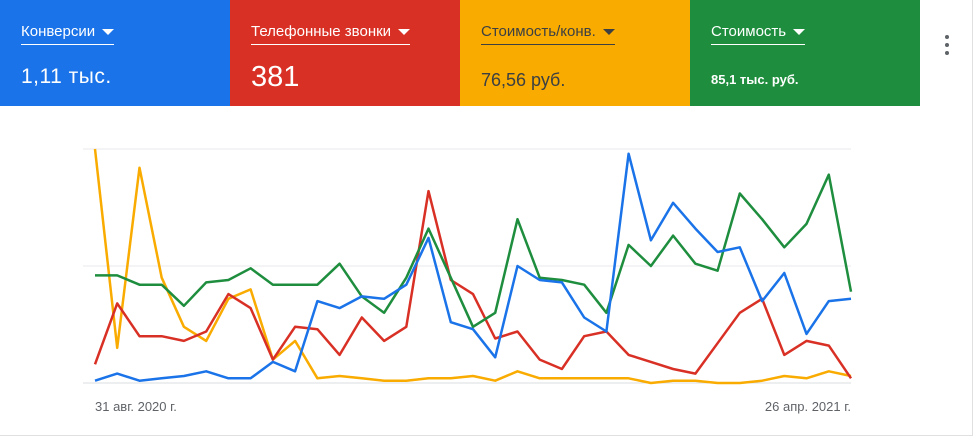 The image size is (974, 437). What do you see at coordinates (538, 31) in the screenshot?
I see `metric-label: Стоимость/конв.` at bounding box center [538, 31].